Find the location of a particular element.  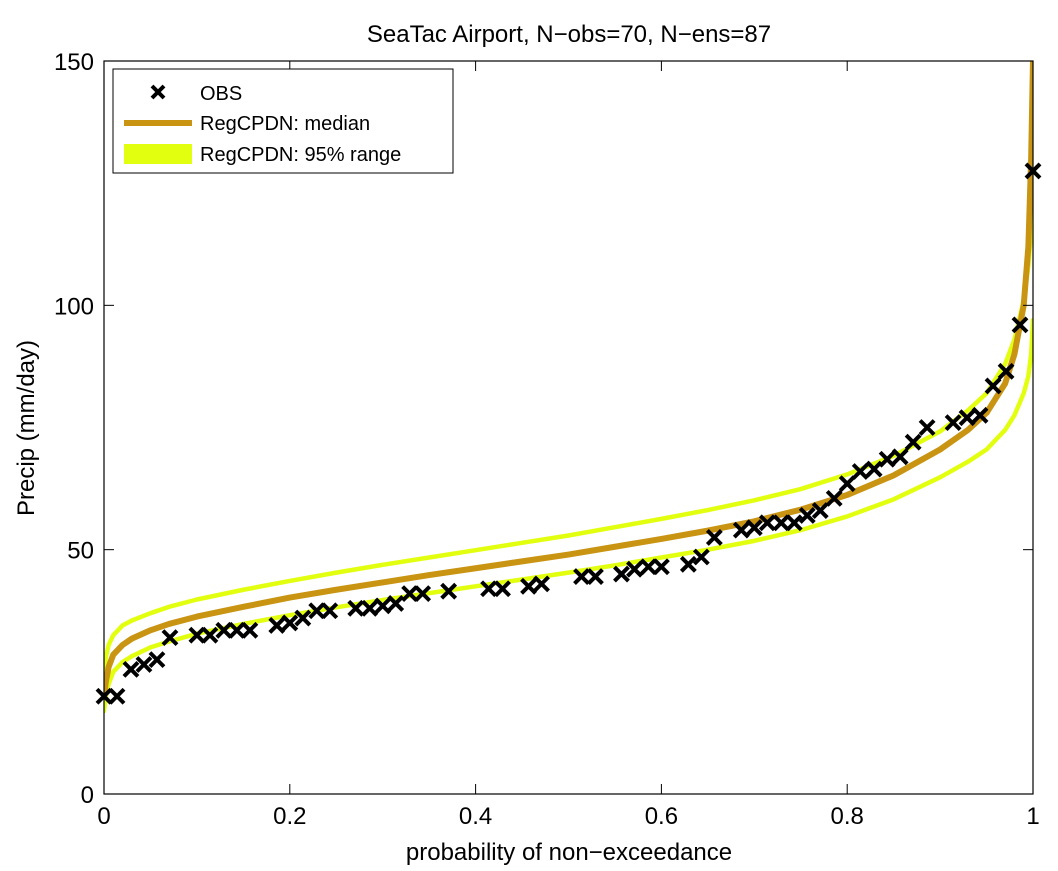

y-tick-label: 0 is located at coordinates (87, 795).